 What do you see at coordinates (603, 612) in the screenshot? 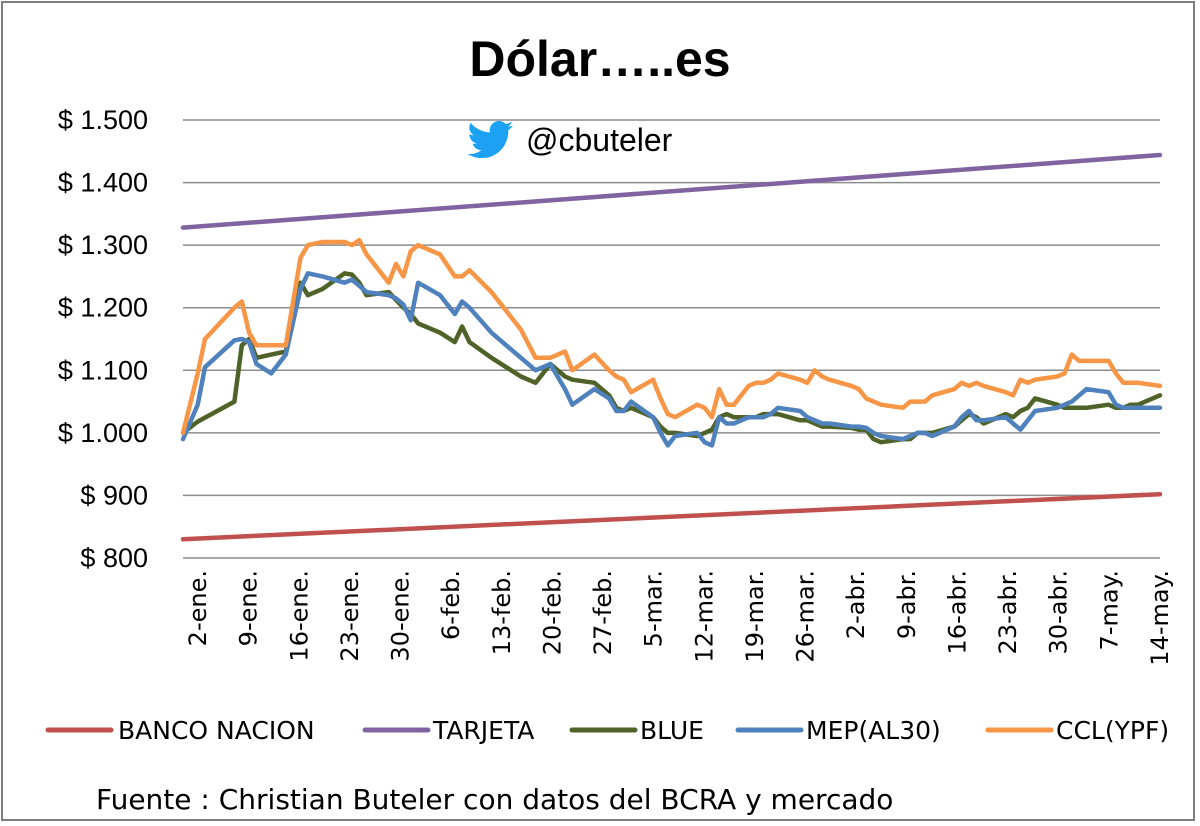
I see `x-tick-label: 27-feb.` at bounding box center [603, 612].